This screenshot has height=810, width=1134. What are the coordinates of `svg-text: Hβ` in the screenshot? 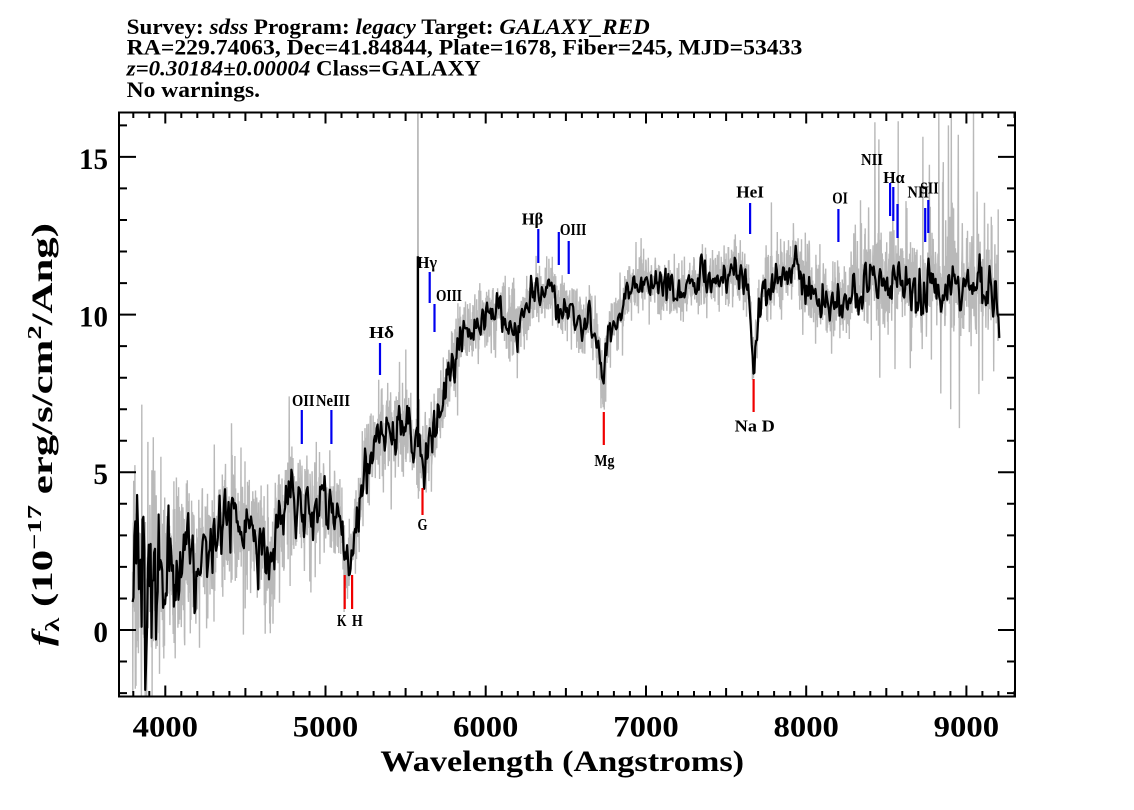 It's located at (533, 219).